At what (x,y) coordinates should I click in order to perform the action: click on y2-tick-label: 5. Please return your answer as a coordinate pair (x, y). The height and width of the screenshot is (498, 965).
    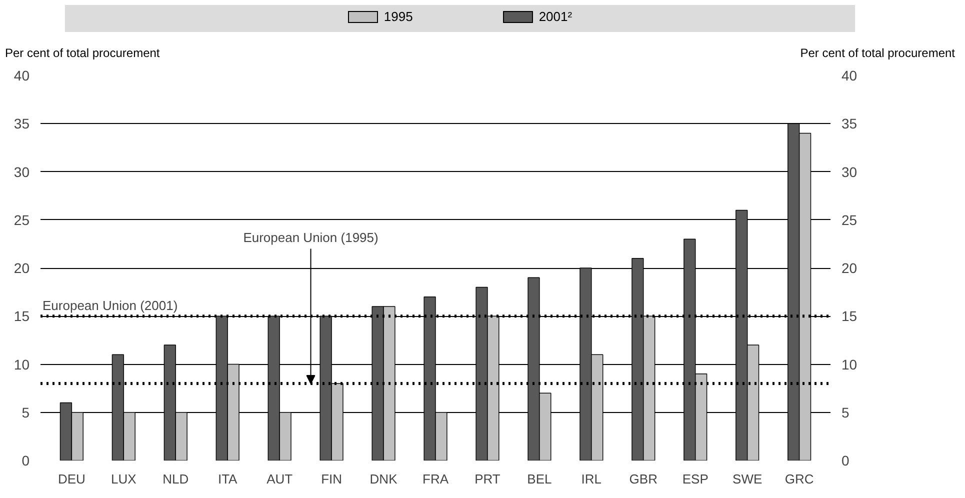
    Looking at the image, I should click on (846, 412).